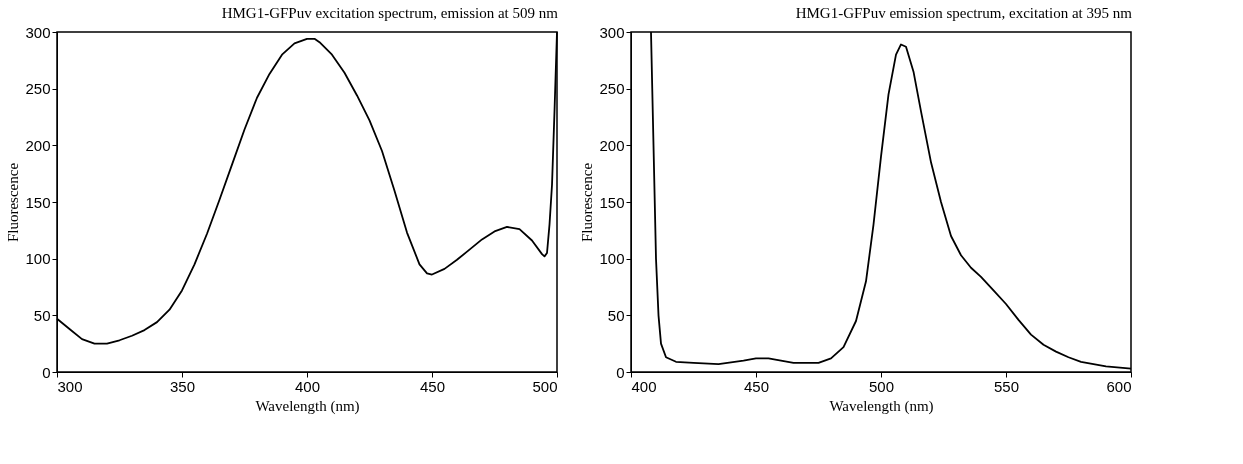 The width and height of the screenshot is (1243, 464). What do you see at coordinates (1119, 386) in the screenshot?
I see `x-tick-label: 600` at bounding box center [1119, 386].